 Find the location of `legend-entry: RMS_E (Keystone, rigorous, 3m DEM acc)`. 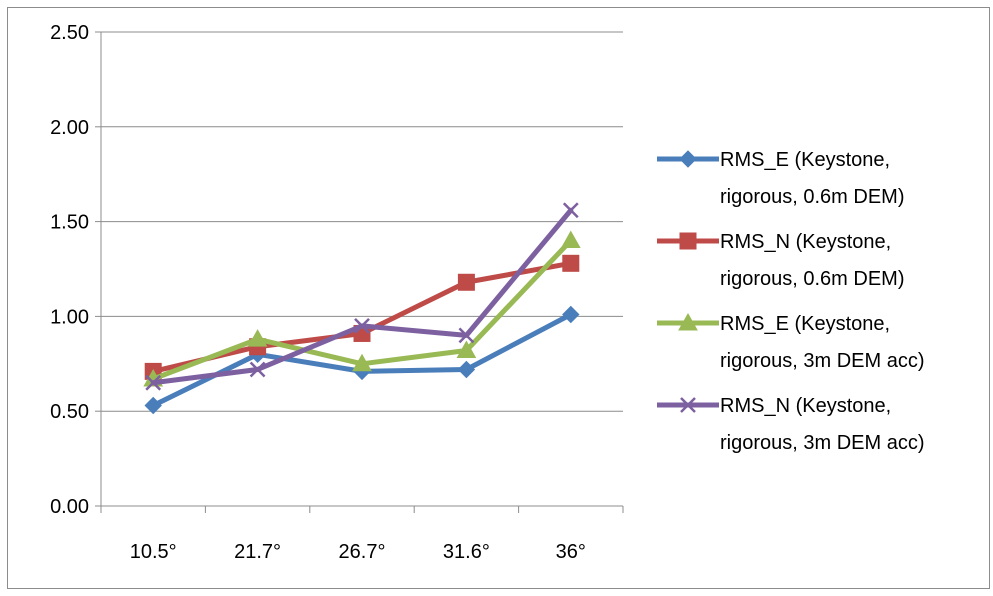

legend-entry: RMS_E (Keystone, rigorous, 3m DEM acc) is located at coordinates (791, 342).